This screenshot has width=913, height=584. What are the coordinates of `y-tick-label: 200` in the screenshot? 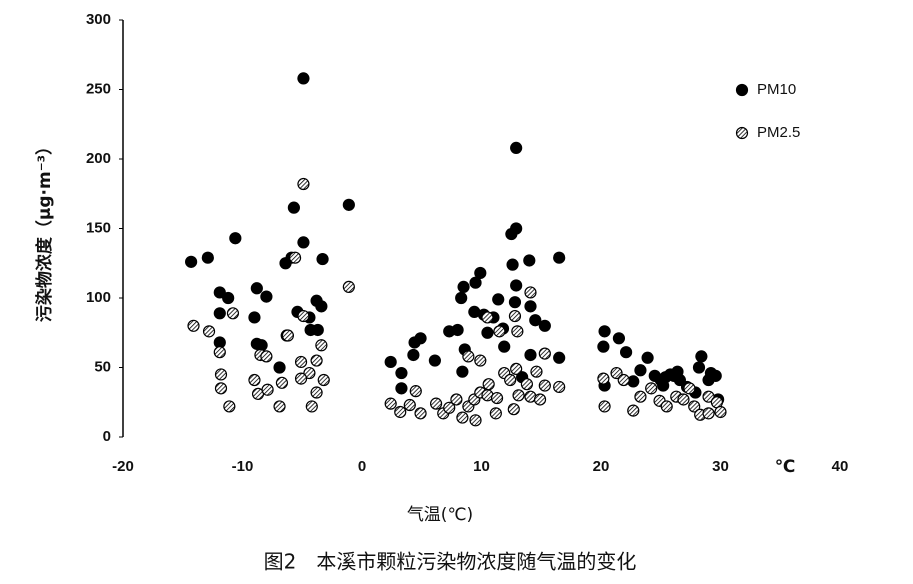 It's located at (98, 158).